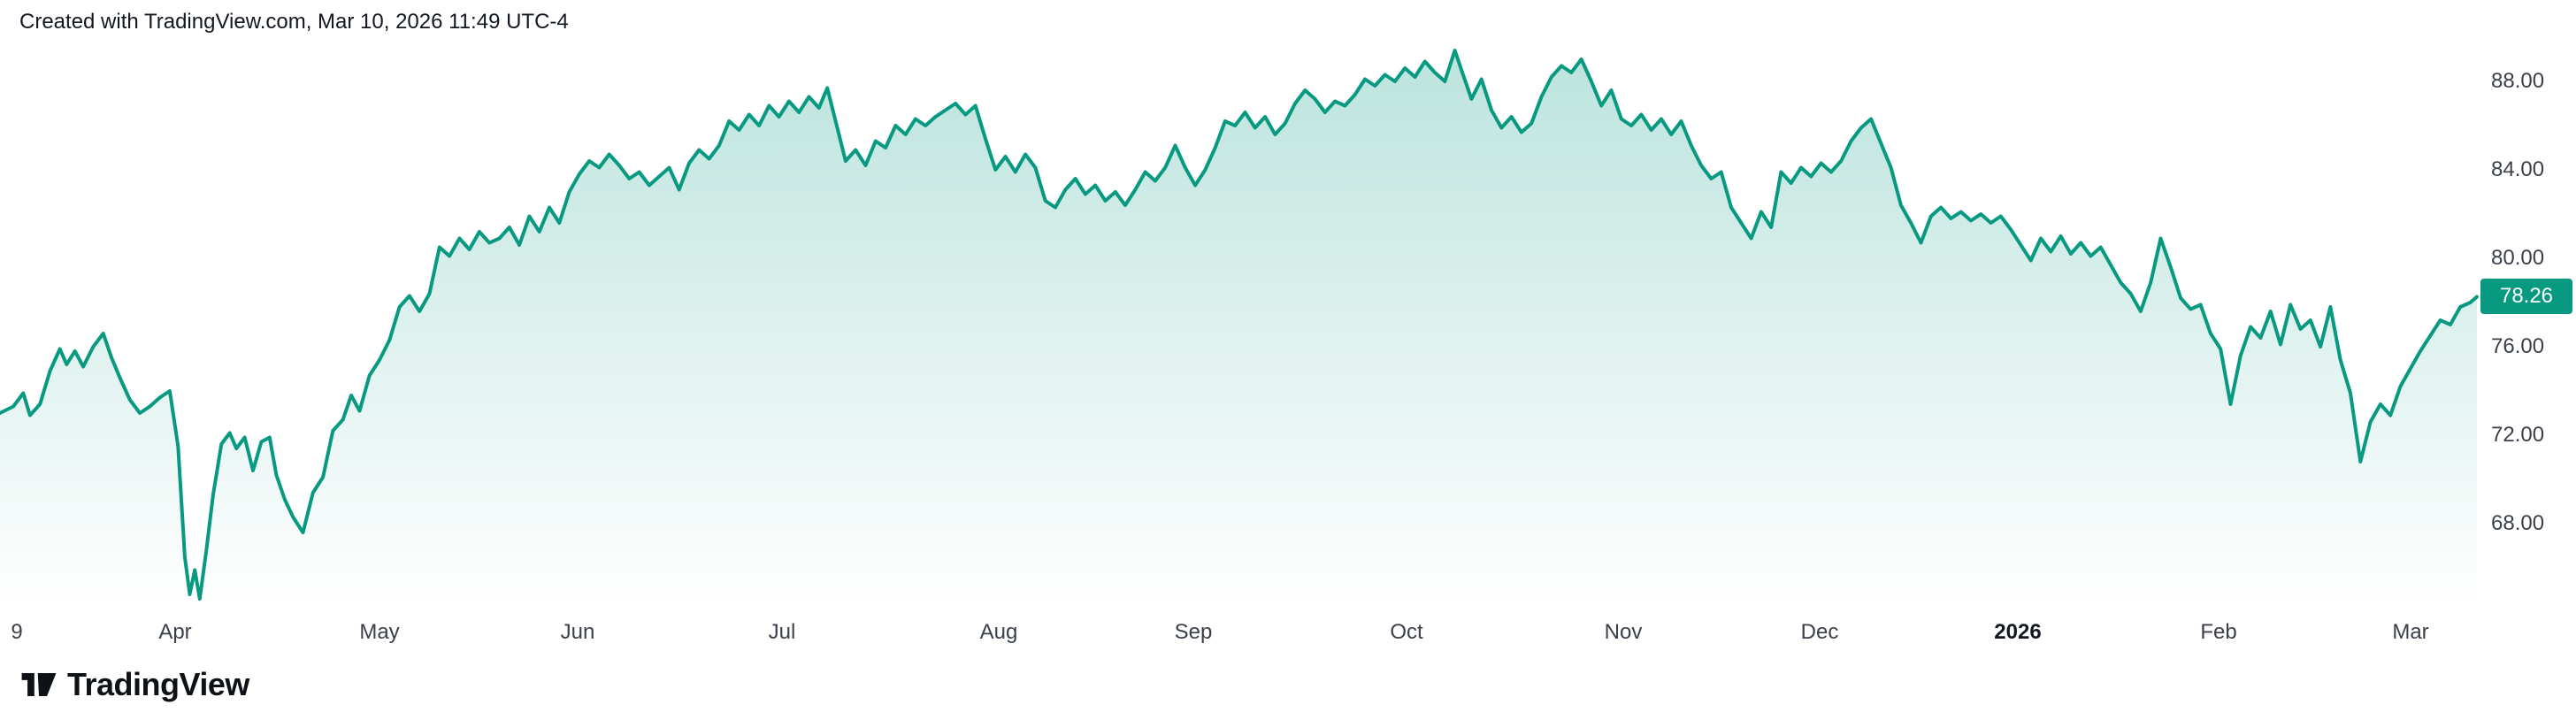  Describe the element at coordinates (1406, 632) in the screenshot. I see `x-tick-label: Oct` at that location.